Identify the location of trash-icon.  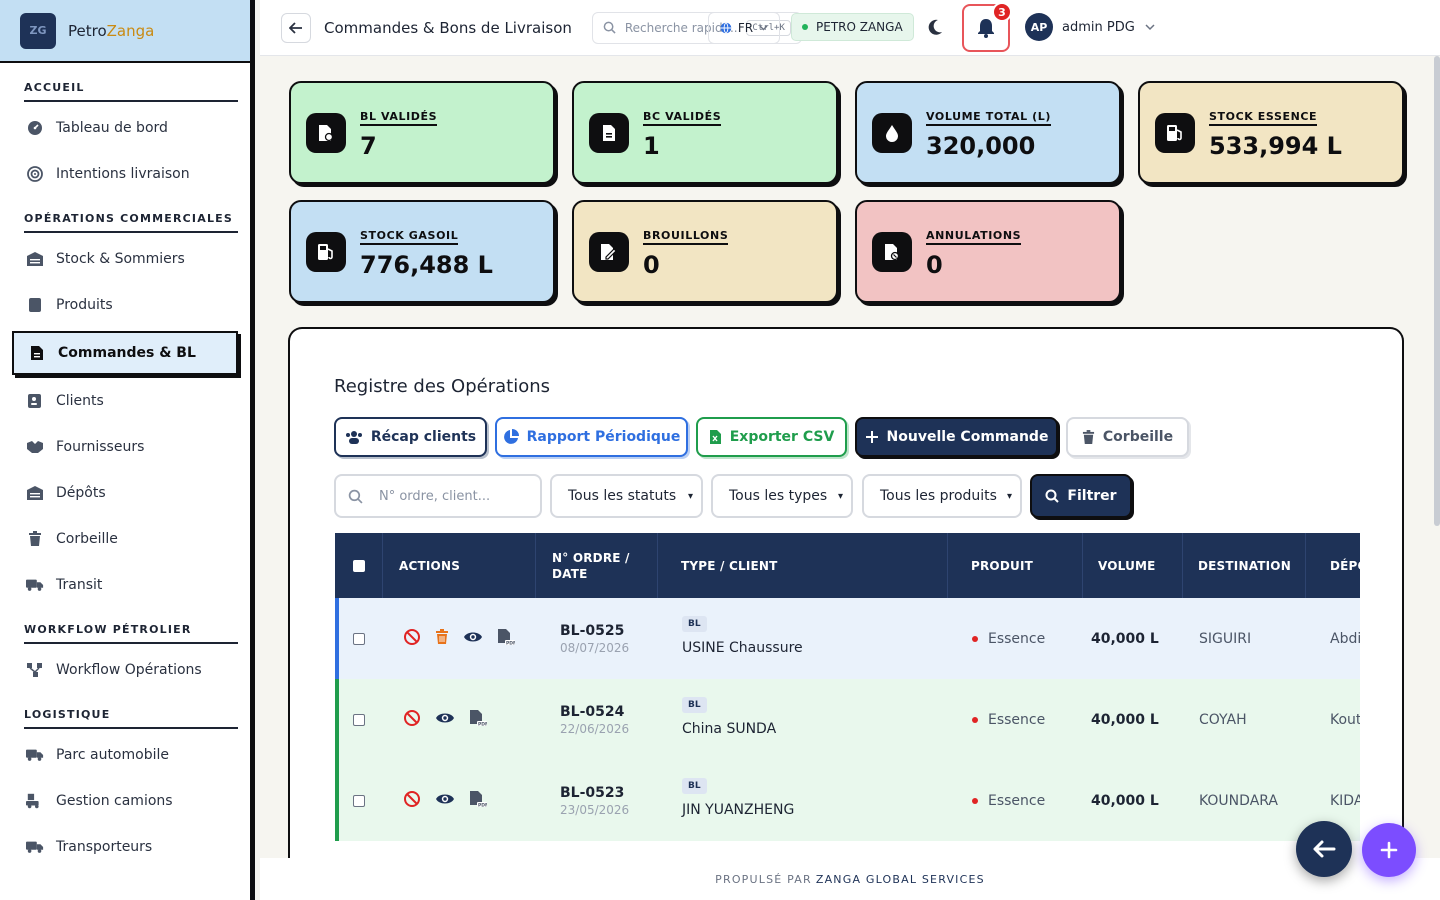
(1088, 436).